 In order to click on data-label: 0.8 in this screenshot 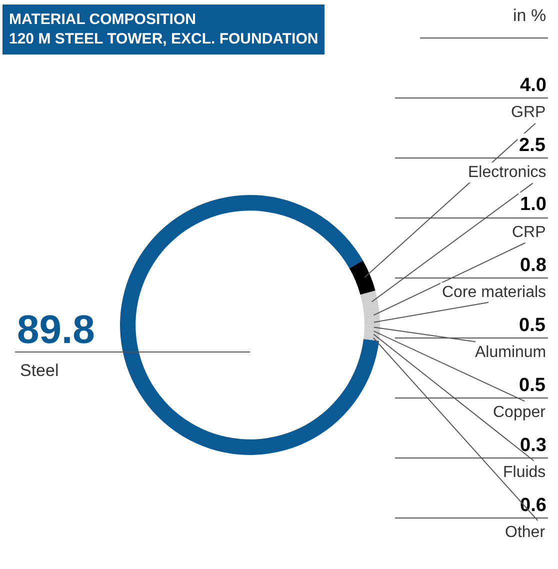, I will do `click(533, 265)`.